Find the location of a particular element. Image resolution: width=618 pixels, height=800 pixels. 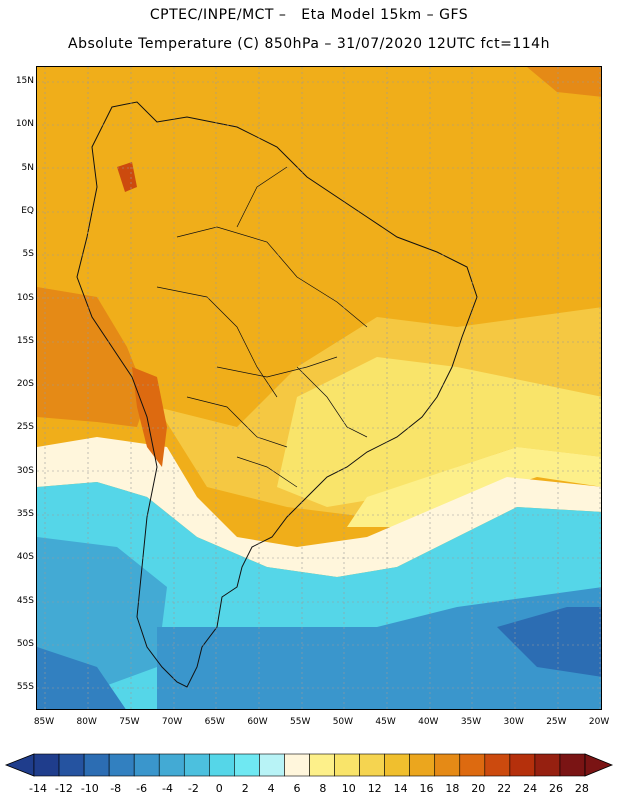

lat-tick-label: 5N is located at coordinates (27, 167).